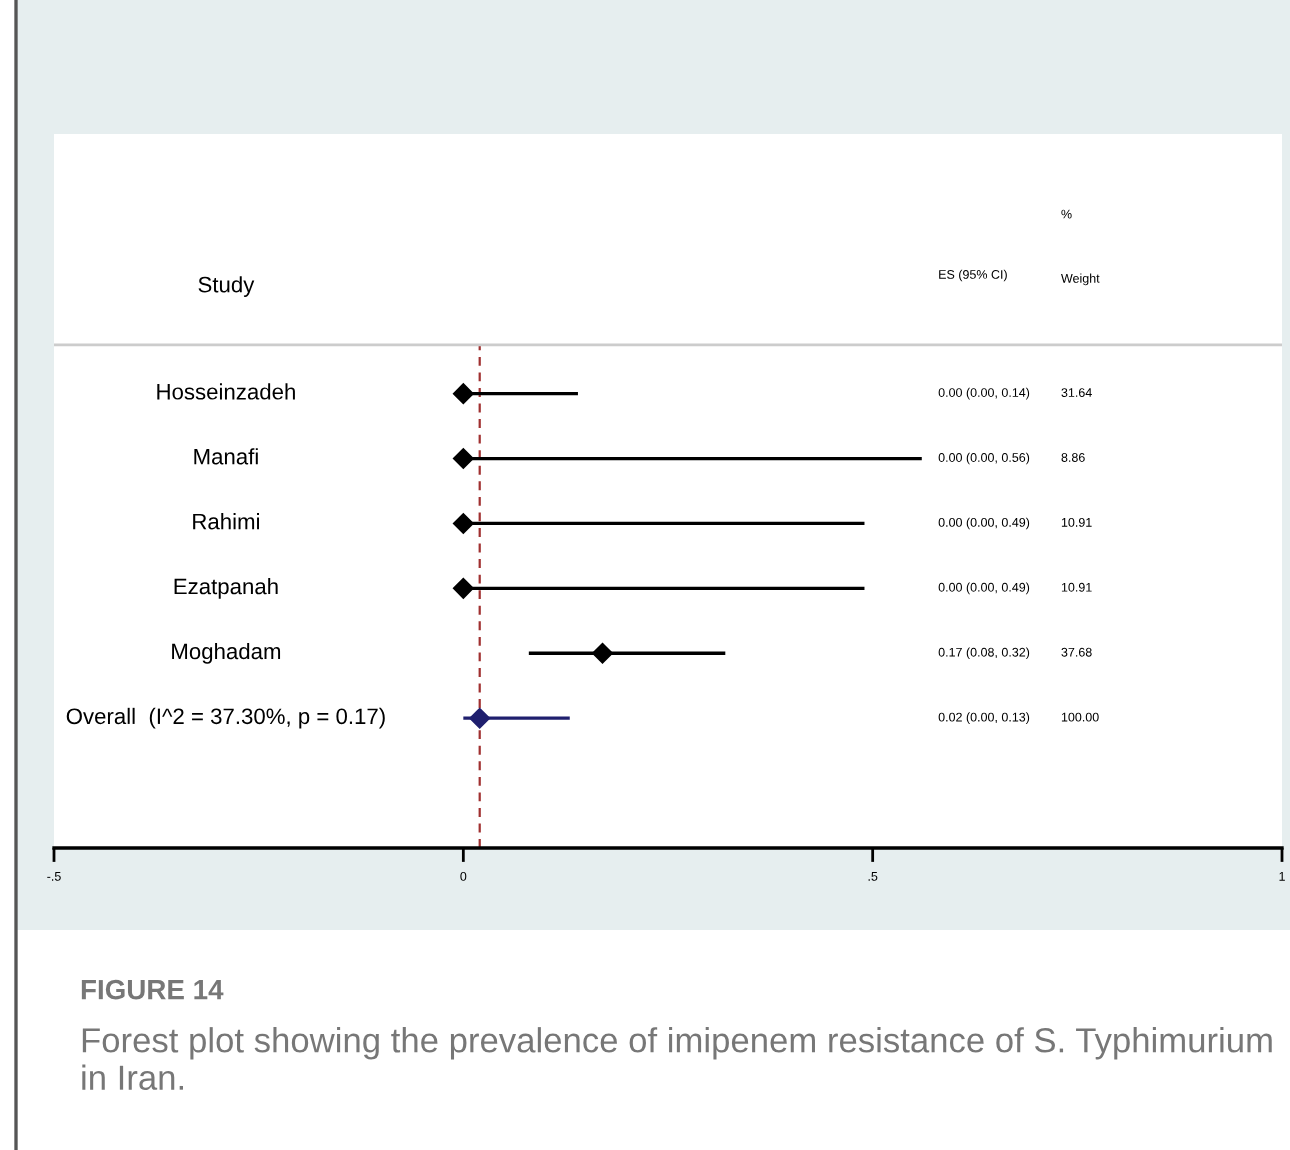 The image size is (1290, 1150). I want to click on y-tick-label: Hosseinzadeh, so click(226, 391).